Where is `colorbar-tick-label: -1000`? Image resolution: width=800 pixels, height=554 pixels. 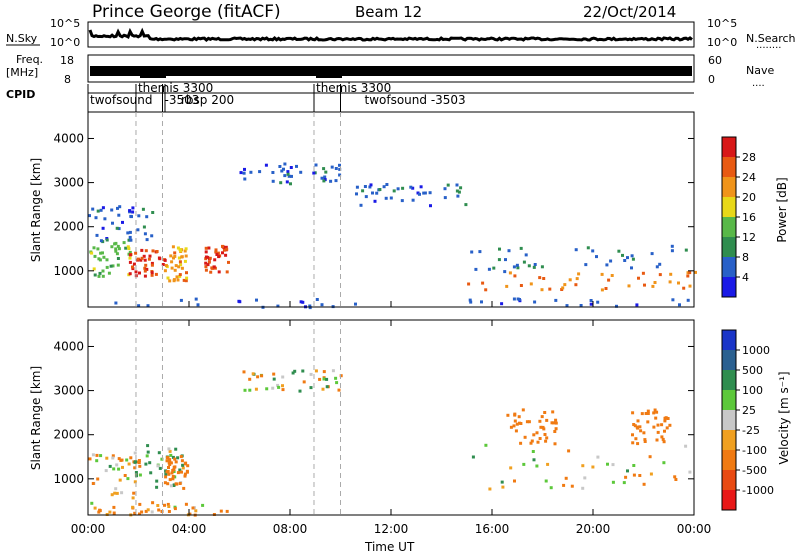 colorbar-tick-label: -1000 is located at coordinates (758, 490).